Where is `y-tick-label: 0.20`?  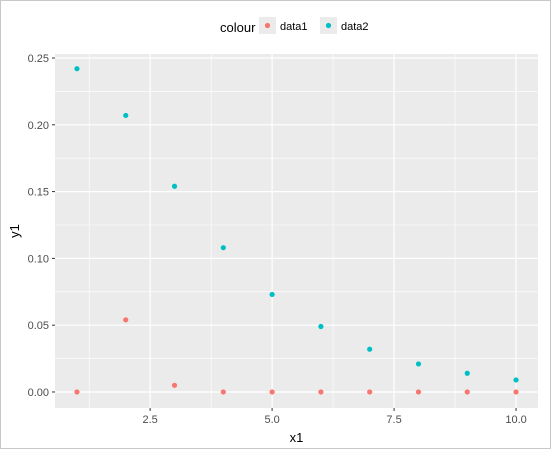 y-tick-label: 0.20 is located at coordinates (38, 126).